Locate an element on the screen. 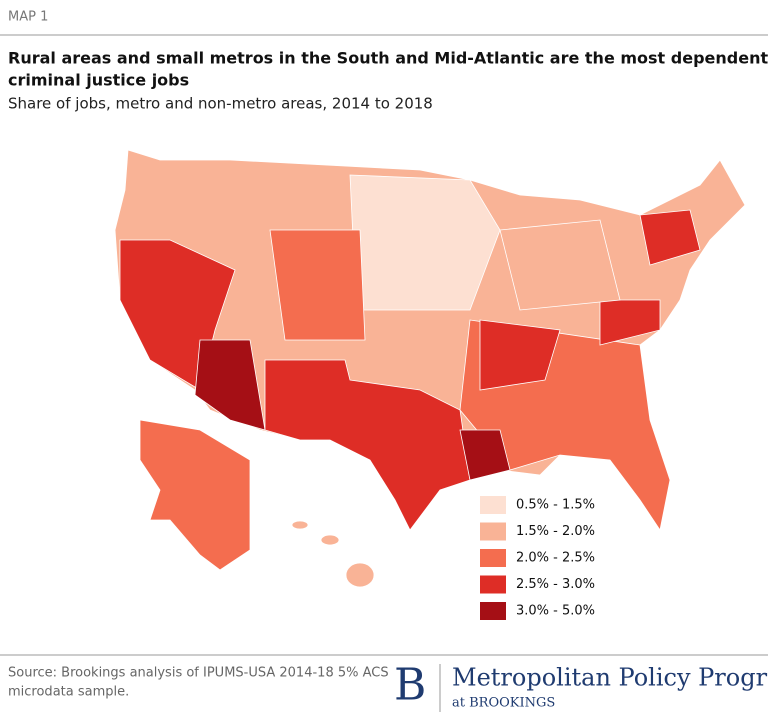 Image resolution: width=768 pixels, height=725 pixels. louisiana-region is located at coordinates (485, 455).